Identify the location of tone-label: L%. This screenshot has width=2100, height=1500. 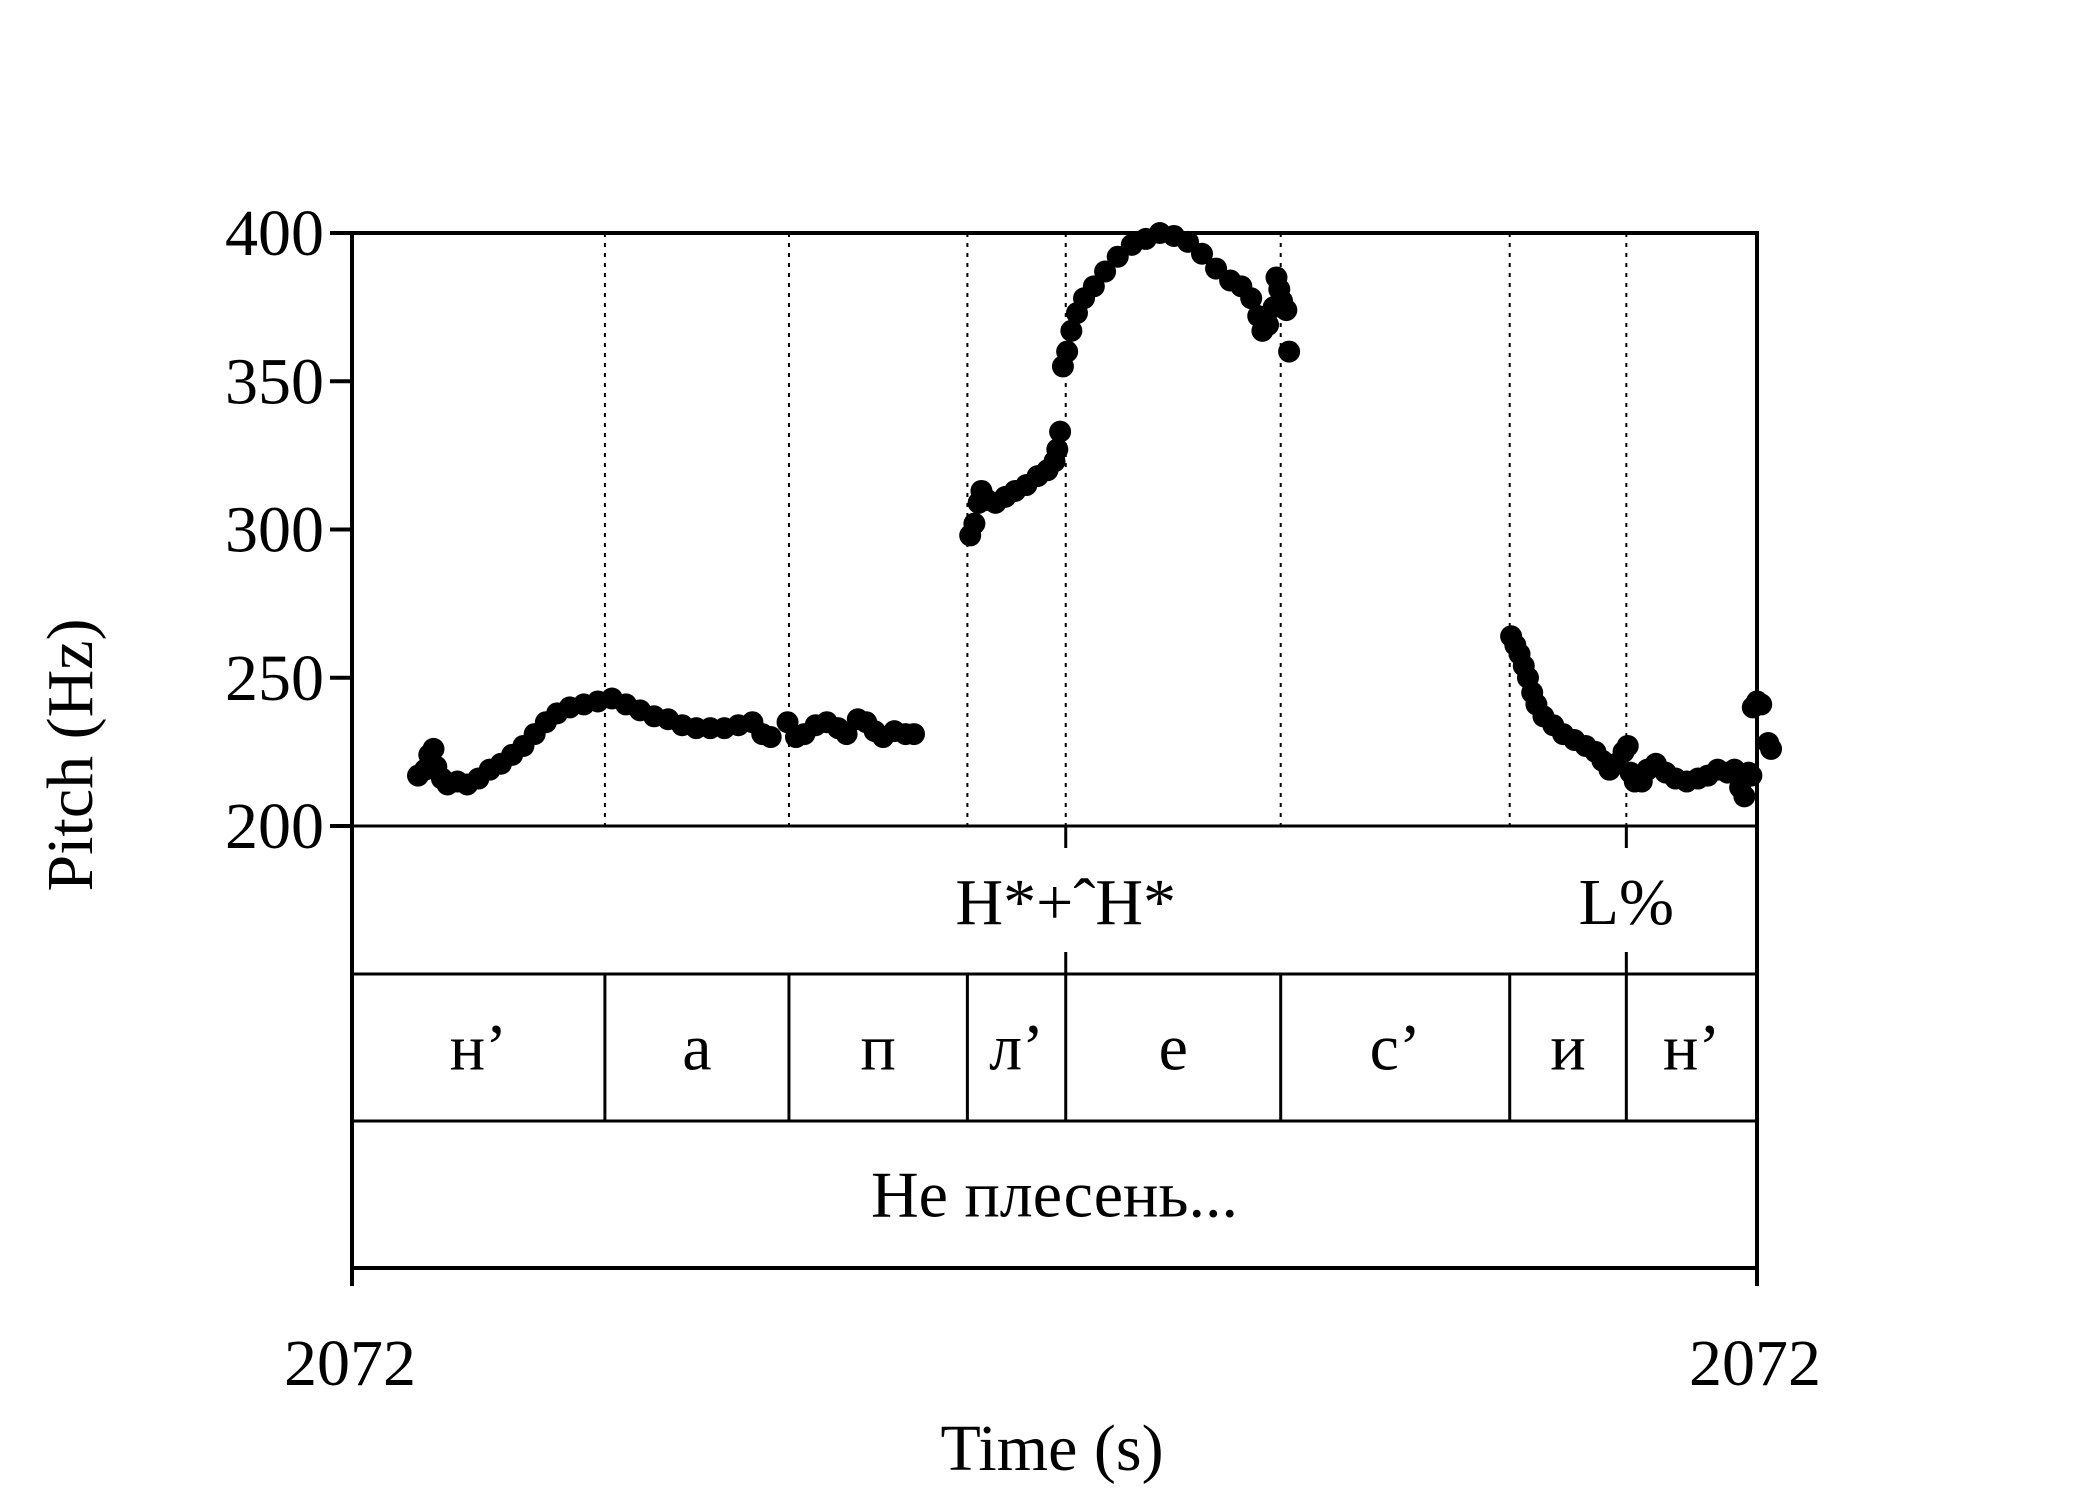
(1626, 902).